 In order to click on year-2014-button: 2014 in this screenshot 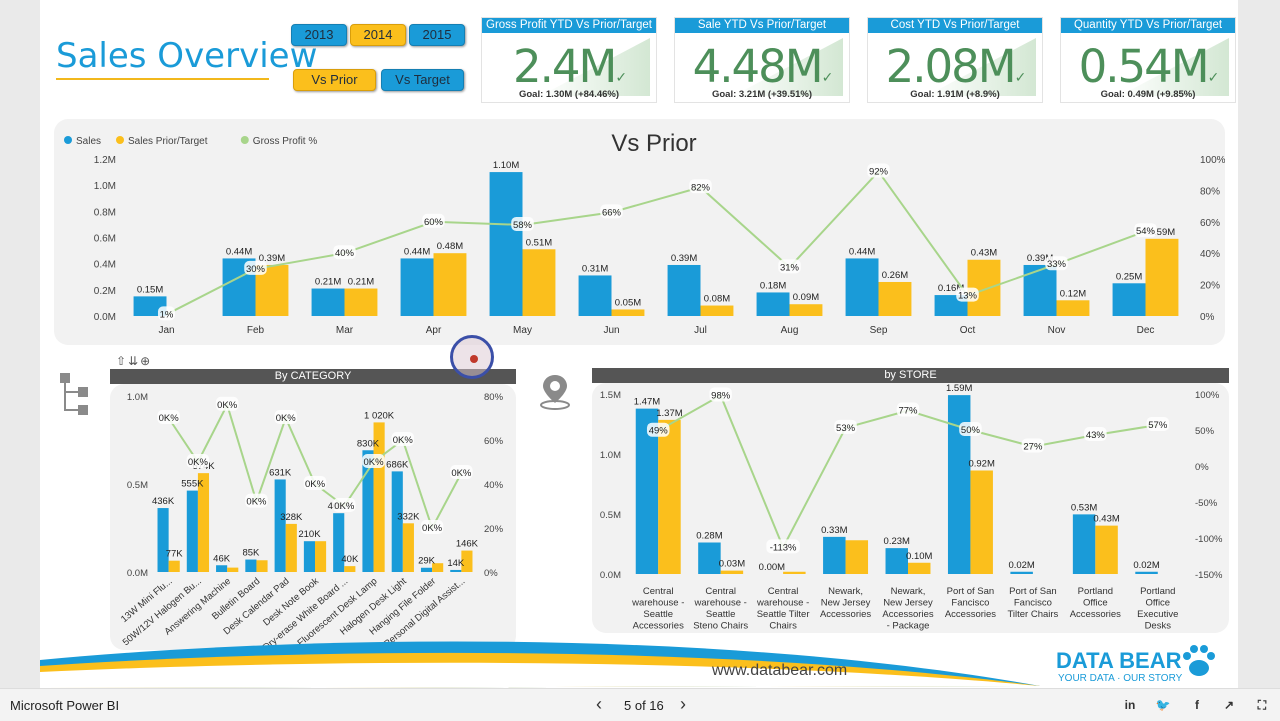, I will do `click(378, 35)`.